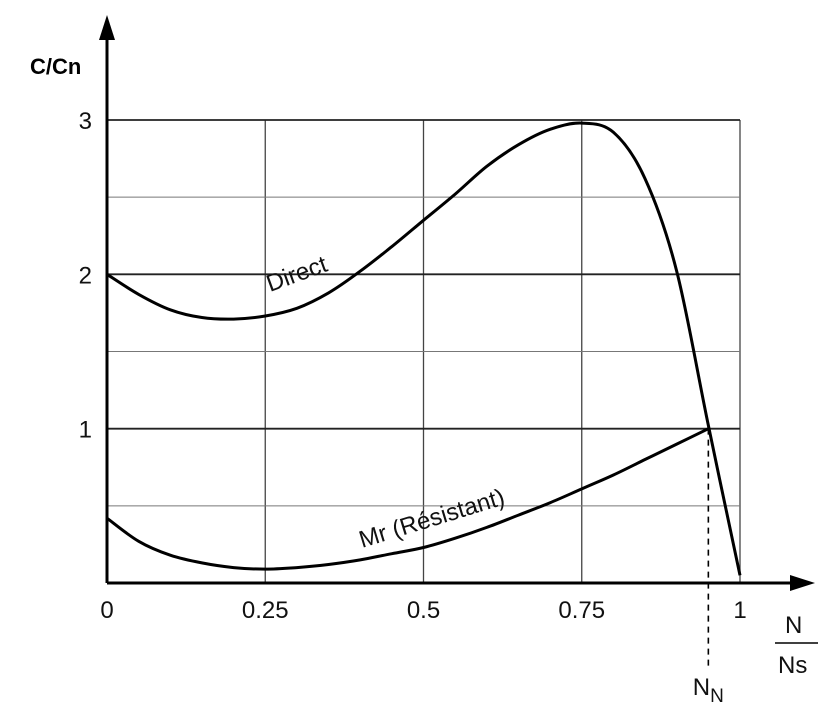 The image size is (820, 706). Describe the element at coordinates (793, 625) in the screenshot. I see `x-axis-label-numerator: N` at that location.